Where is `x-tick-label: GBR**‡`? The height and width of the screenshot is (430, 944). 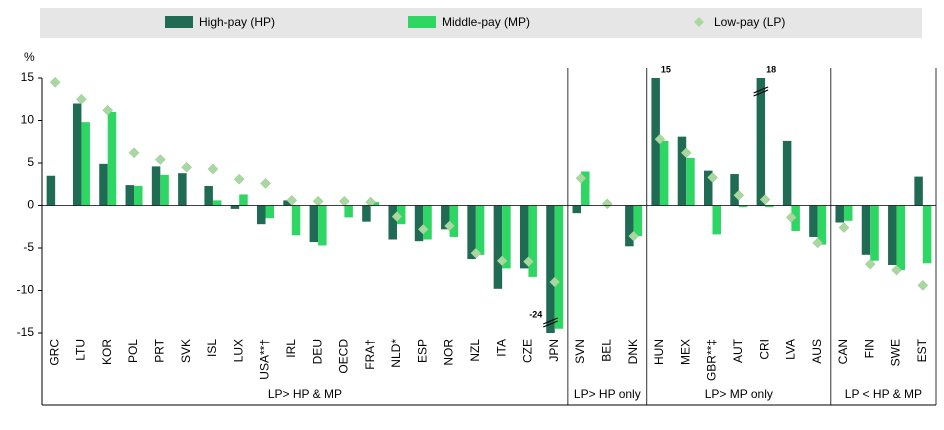 x-tick-label: GBR**‡ is located at coordinates (712, 360).